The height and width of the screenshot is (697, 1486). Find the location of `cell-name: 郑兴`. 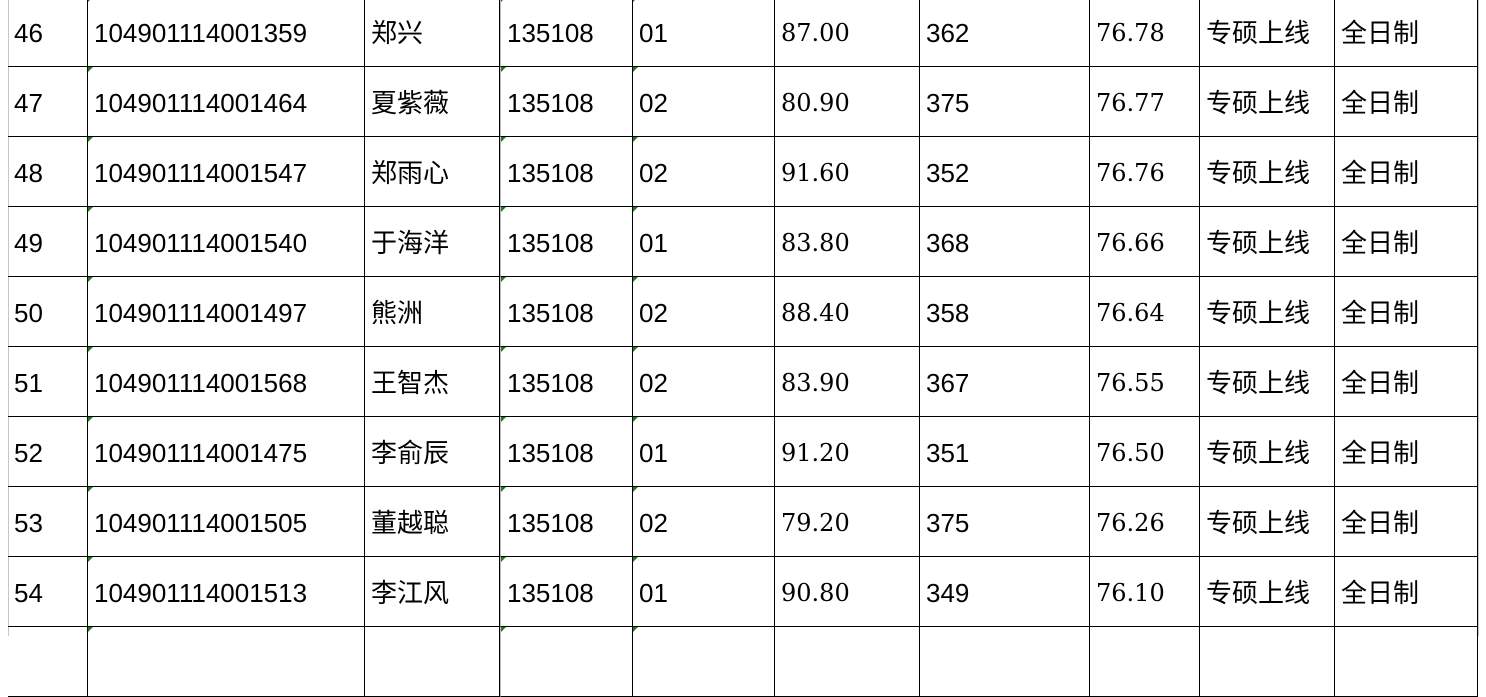

cell-name: 郑兴 is located at coordinates (432, 33).